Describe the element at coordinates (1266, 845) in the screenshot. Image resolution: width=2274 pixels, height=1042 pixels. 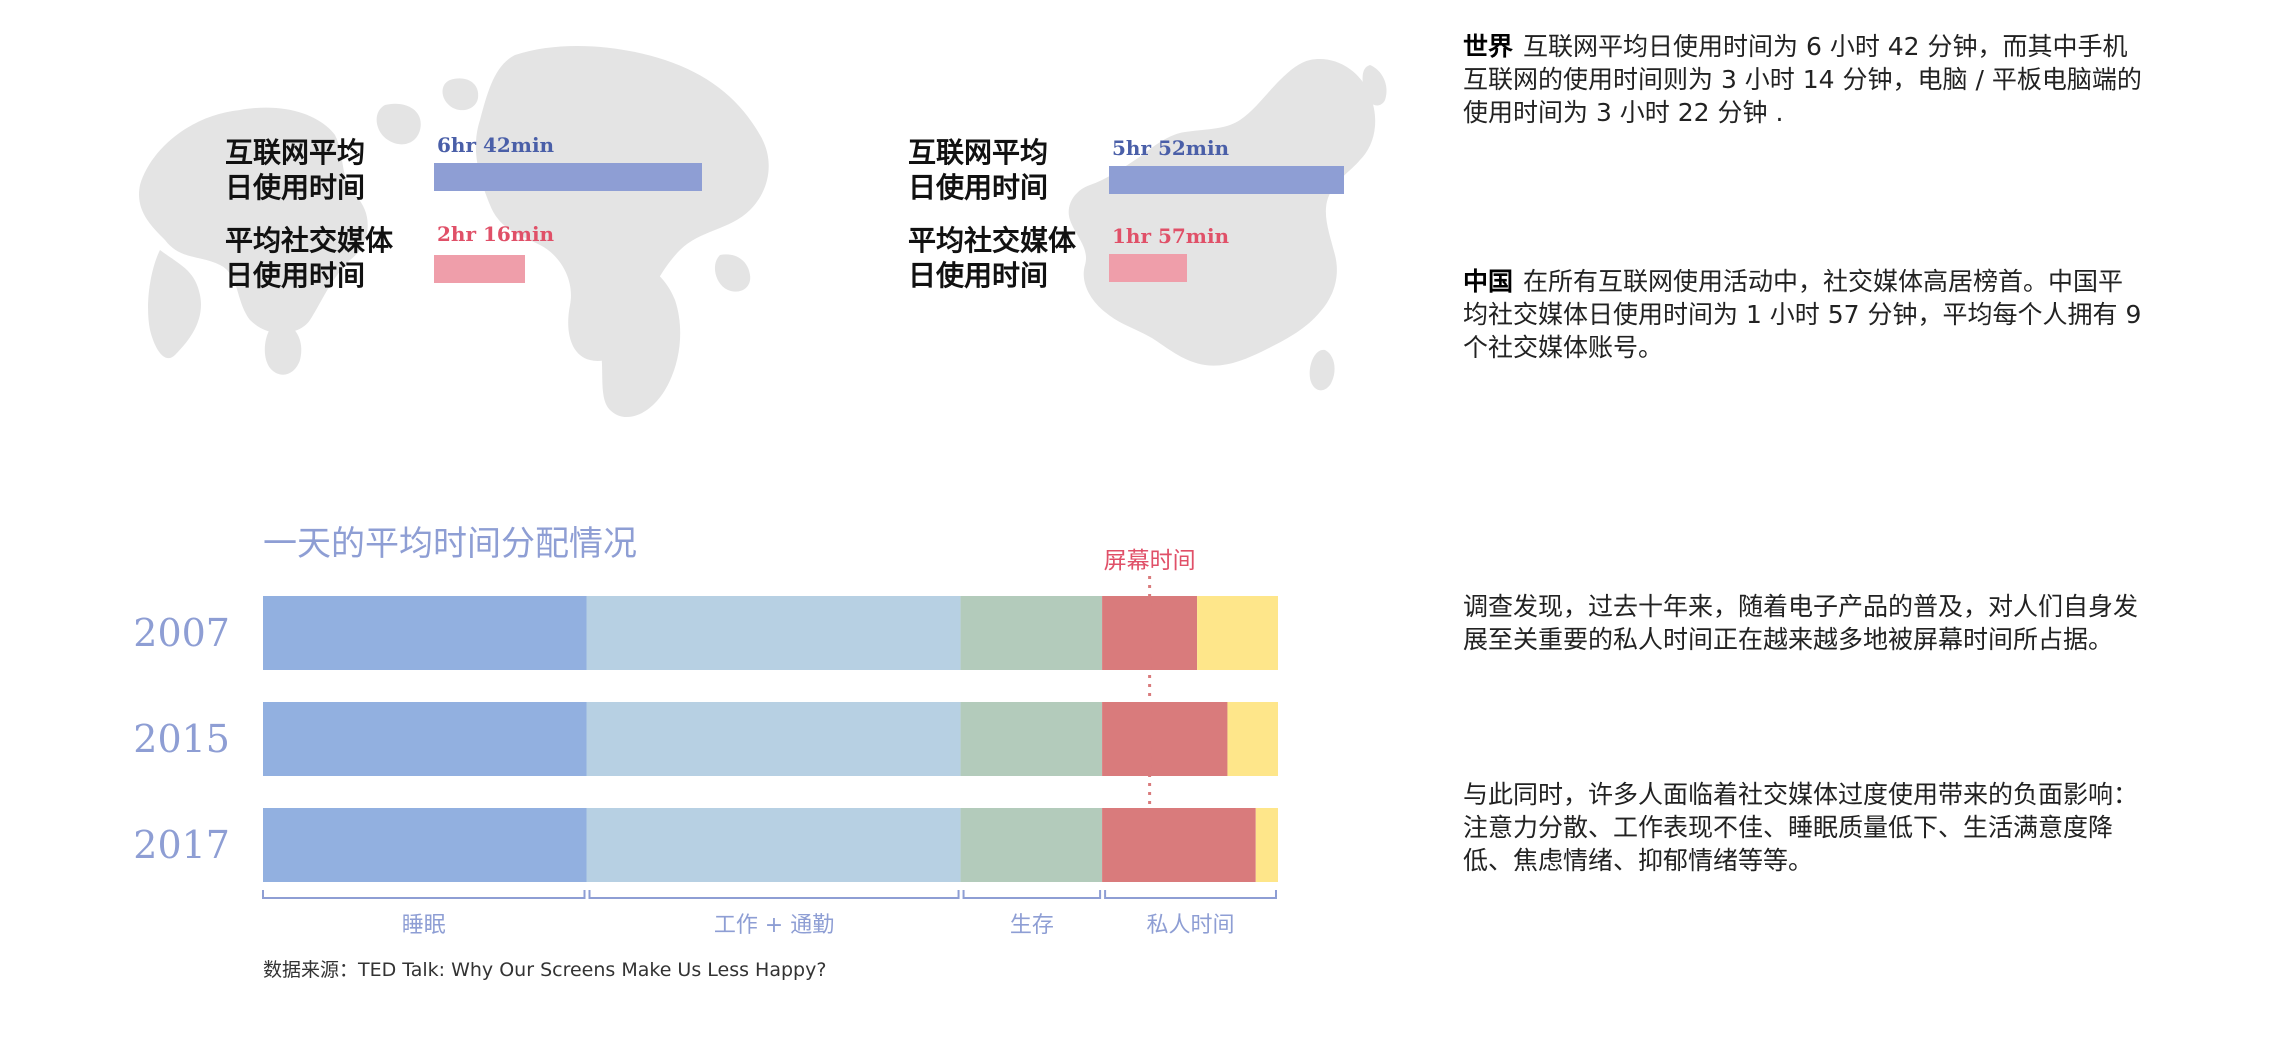
I see `bar-segment-private_rest-2017` at that location.